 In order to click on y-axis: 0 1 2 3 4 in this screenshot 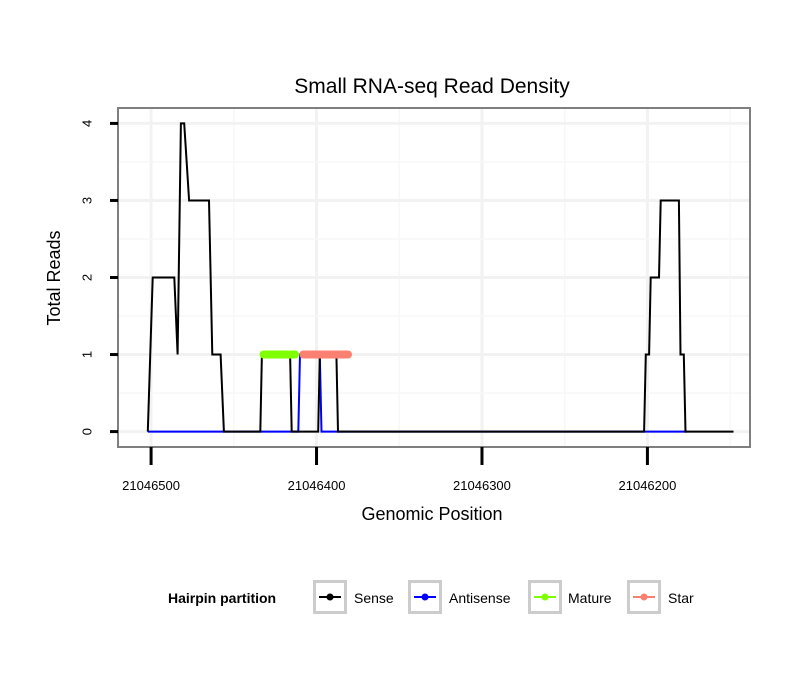, I will do `click(98, 277)`.